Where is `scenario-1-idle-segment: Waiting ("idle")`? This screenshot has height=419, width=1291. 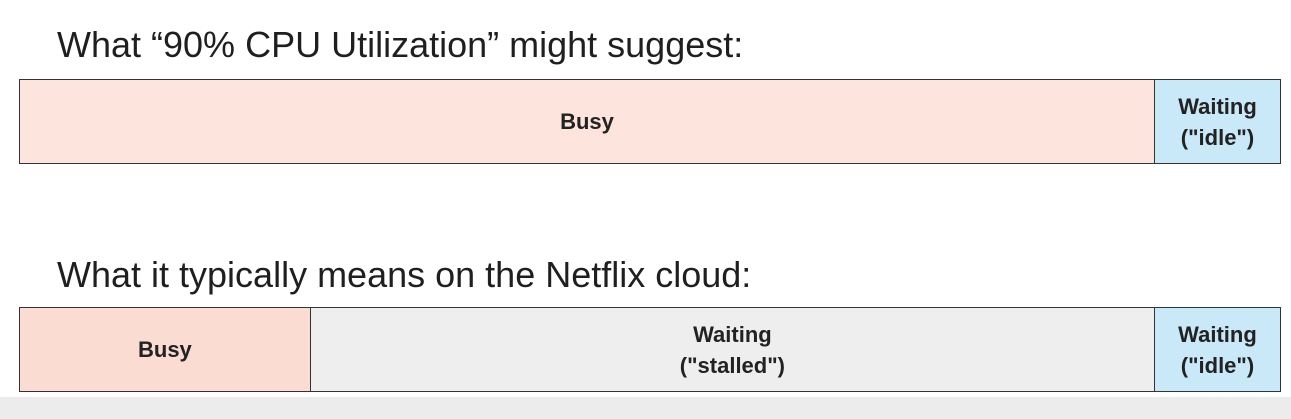
scenario-1-idle-segment: Waiting ("idle") is located at coordinates (1217, 121).